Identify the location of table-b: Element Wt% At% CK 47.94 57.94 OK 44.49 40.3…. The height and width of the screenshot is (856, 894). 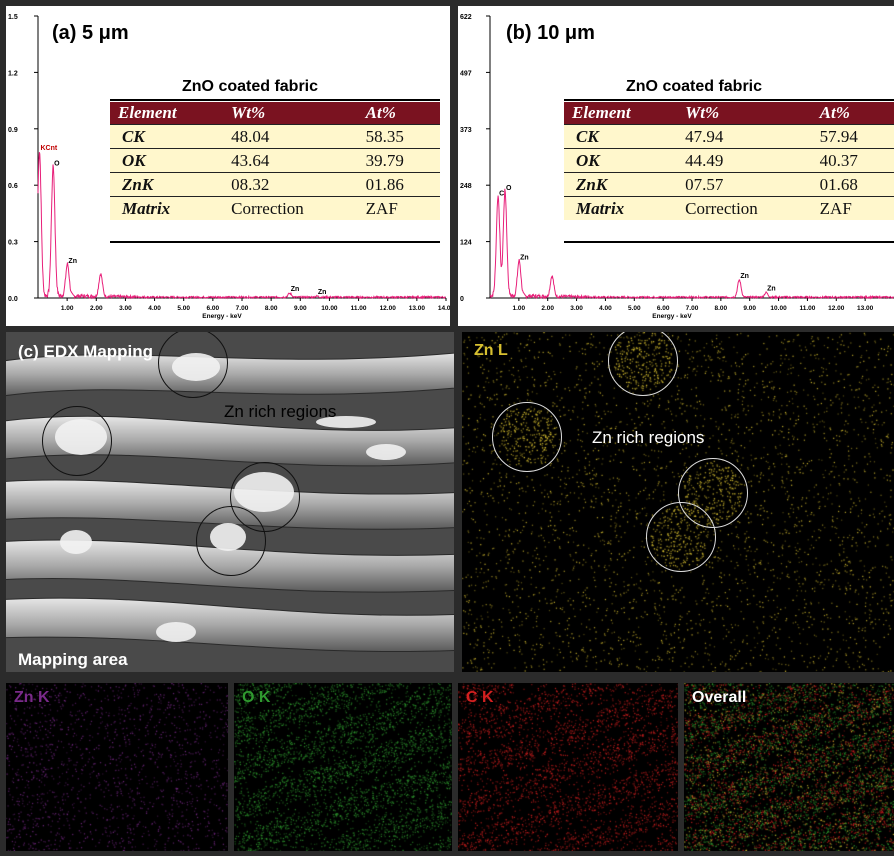
(729, 161).